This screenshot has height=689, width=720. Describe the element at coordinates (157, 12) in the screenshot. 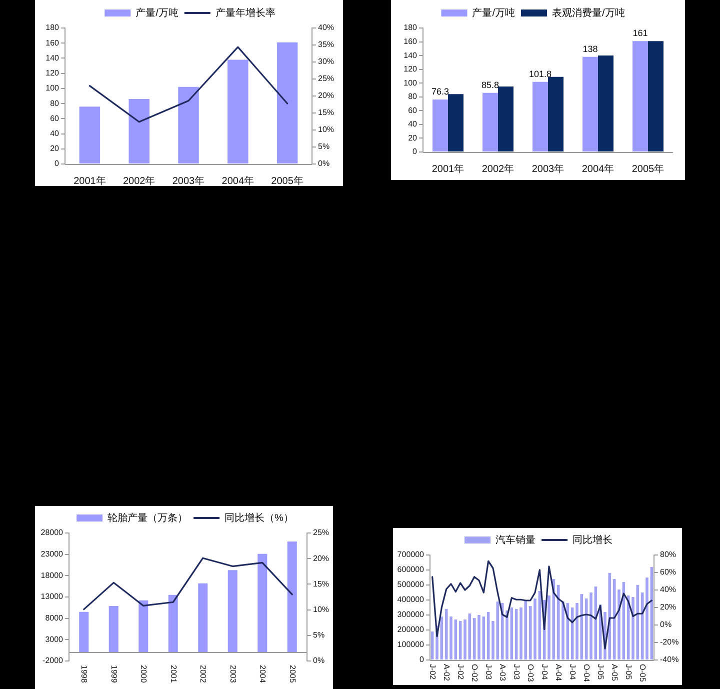

I see `legend-label: 产量/万吨` at that location.